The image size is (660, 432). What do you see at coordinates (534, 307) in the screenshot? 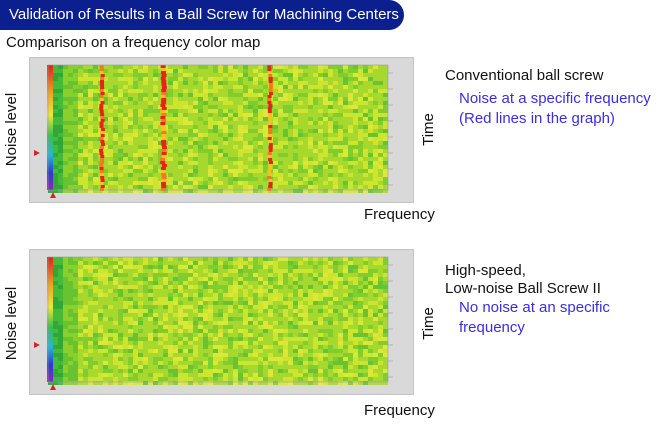
I see `panel-note-line: No noise at an specific` at bounding box center [534, 307].